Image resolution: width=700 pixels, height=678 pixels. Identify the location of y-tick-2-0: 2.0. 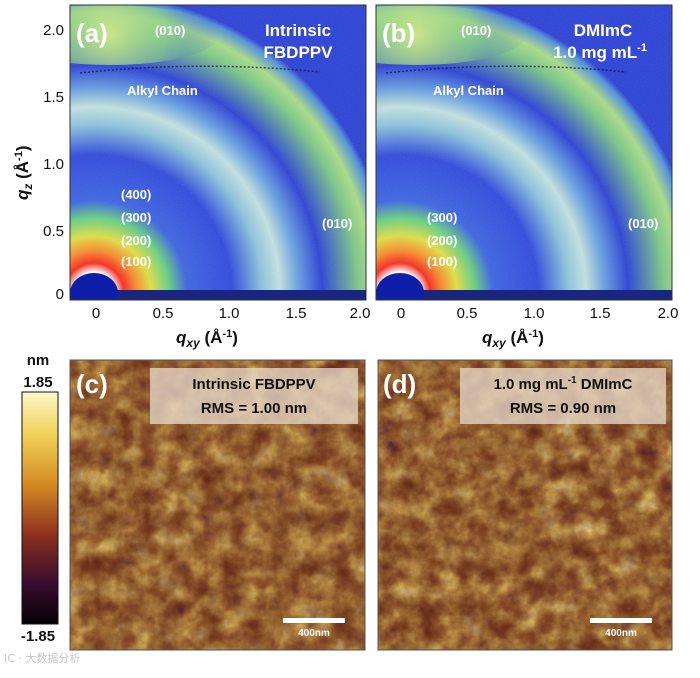
(53, 30).